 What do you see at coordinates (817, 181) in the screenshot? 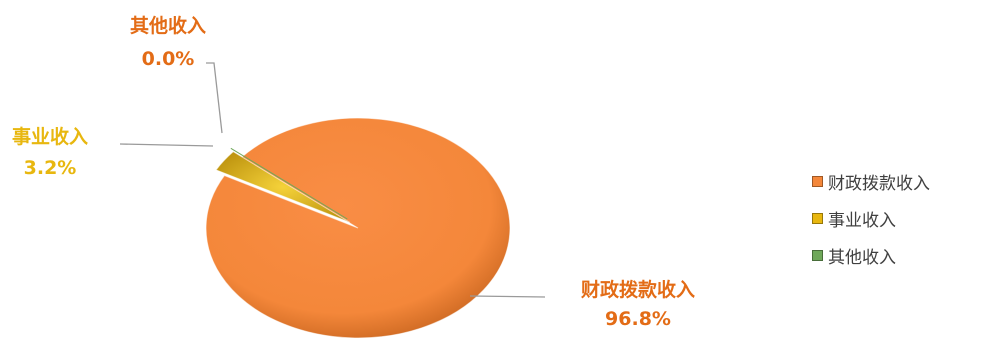
I see `legend-swatch-fiscal` at bounding box center [817, 181].